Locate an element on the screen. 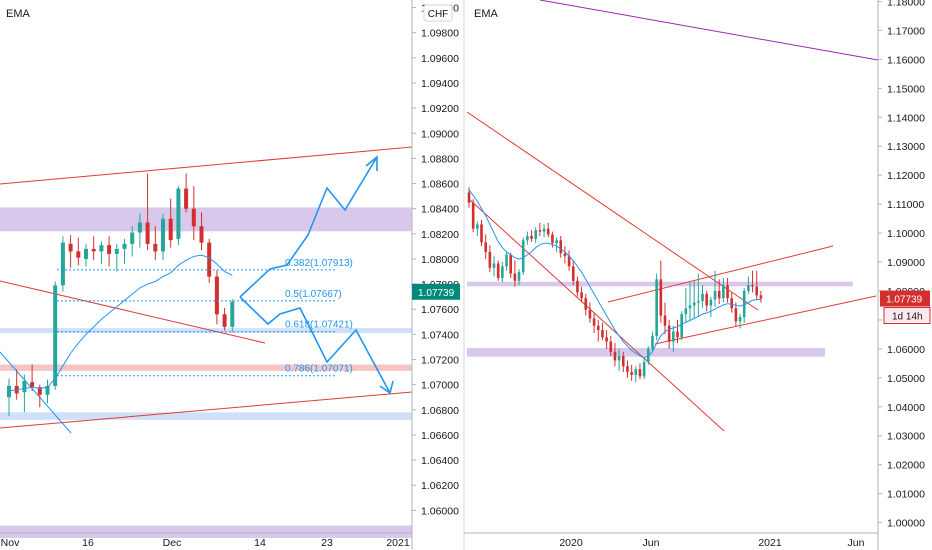 This screenshot has height=550, width=932. currency-label: CHF is located at coordinates (438, 14).